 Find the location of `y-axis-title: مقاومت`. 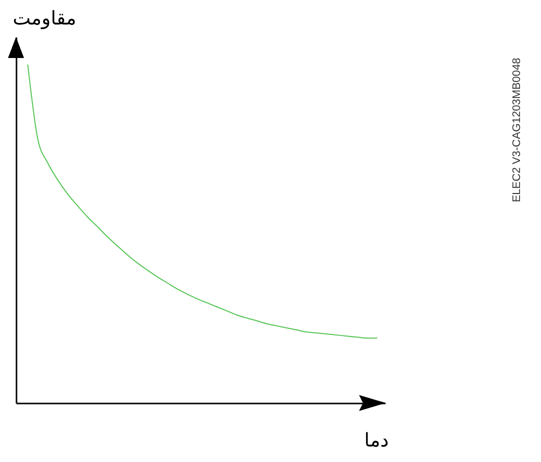

y-axis-title: مقاومت is located at coordinates (44, 19).